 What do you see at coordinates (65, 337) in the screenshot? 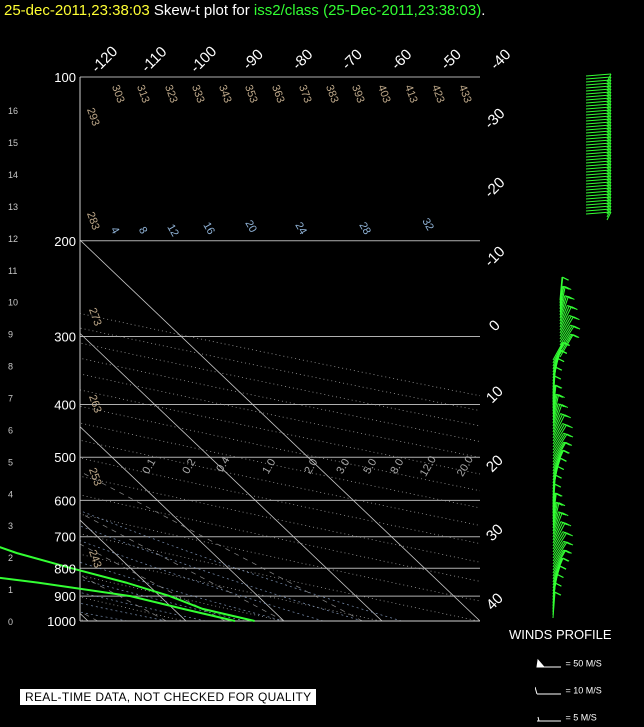
I see `pressure-tick-label: 300` at bounding box center [65, 337].